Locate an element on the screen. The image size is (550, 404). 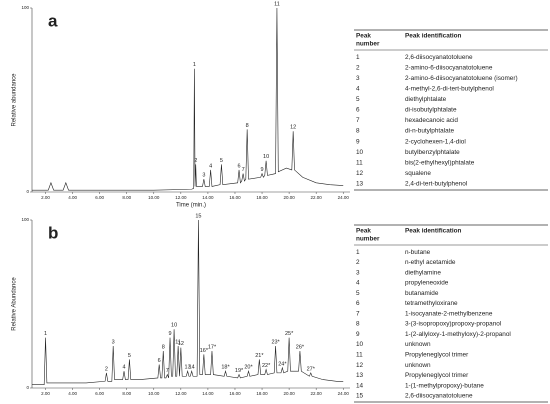
table-cell: propyleneoxide is located at coordinates (427, 283).